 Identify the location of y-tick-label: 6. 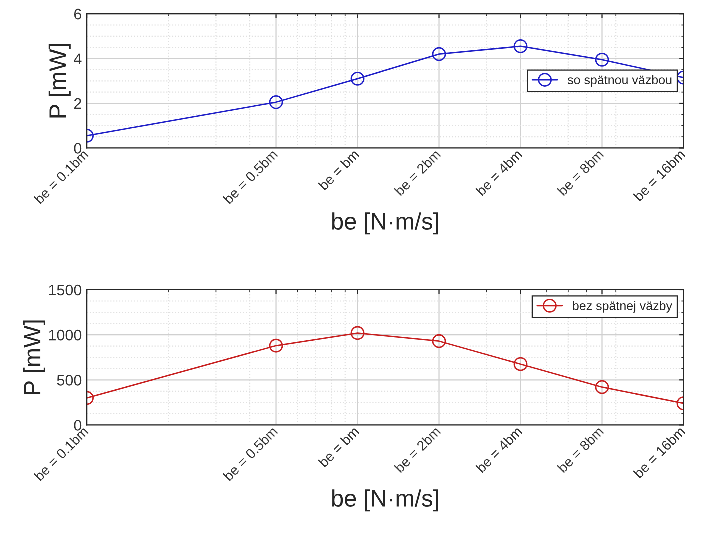
(78, 14).